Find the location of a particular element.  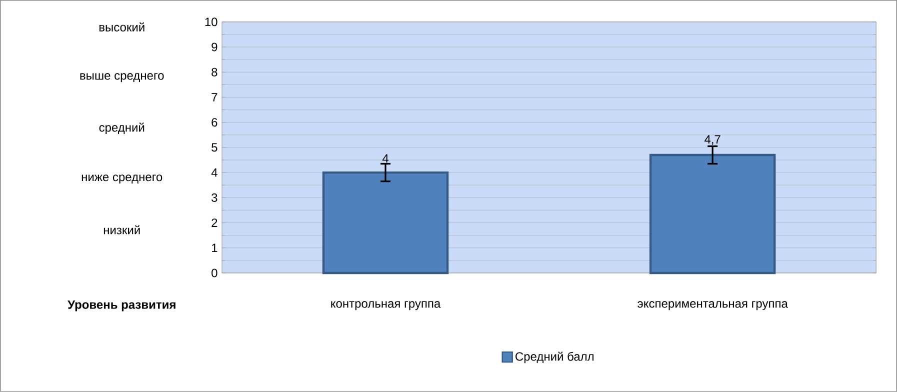

x-tick-label: экспериментальная группа is located at coordinates (713, 305).